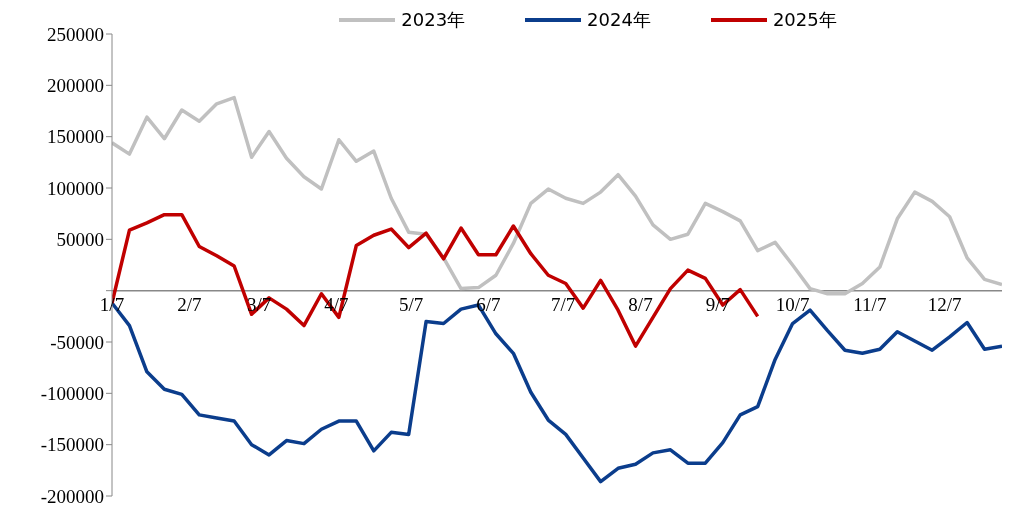 The image size is (1015, 510). I want to click on x-tick-label: 7/7, so click(563, 304).